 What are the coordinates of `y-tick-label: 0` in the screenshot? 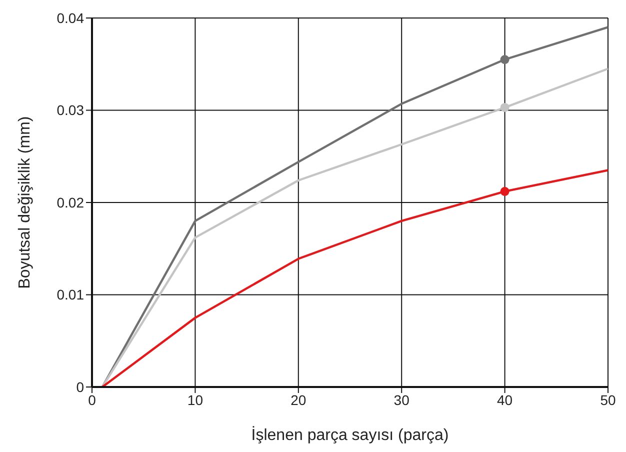 It's located at (80, 386).